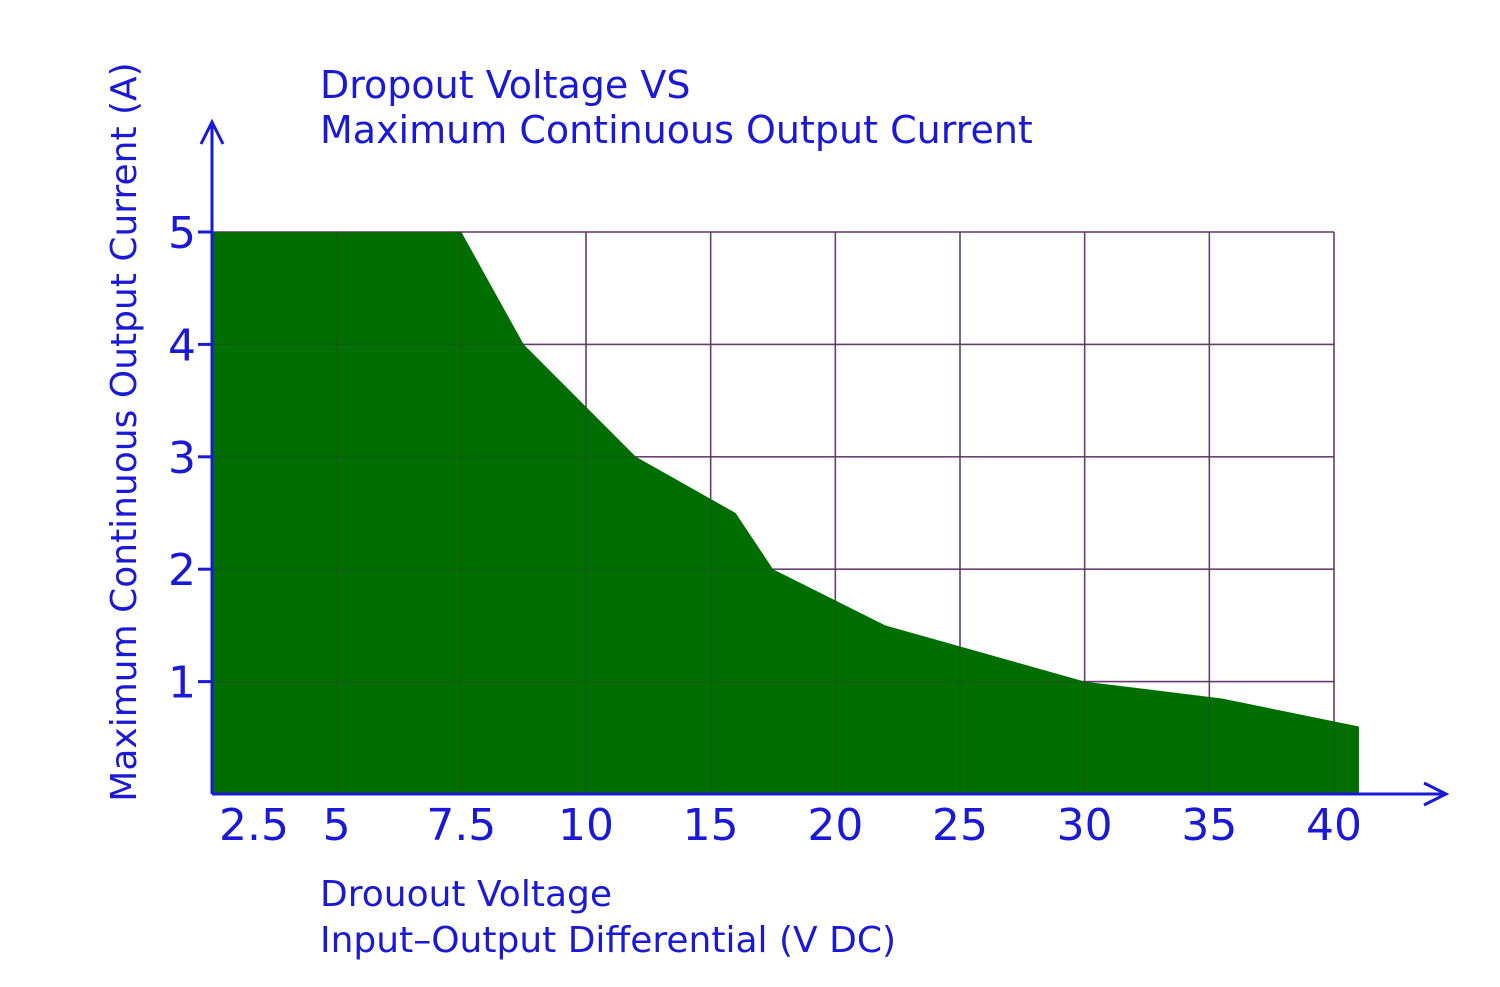  I want to click on y-tick-label: 4, so click(182, 345).